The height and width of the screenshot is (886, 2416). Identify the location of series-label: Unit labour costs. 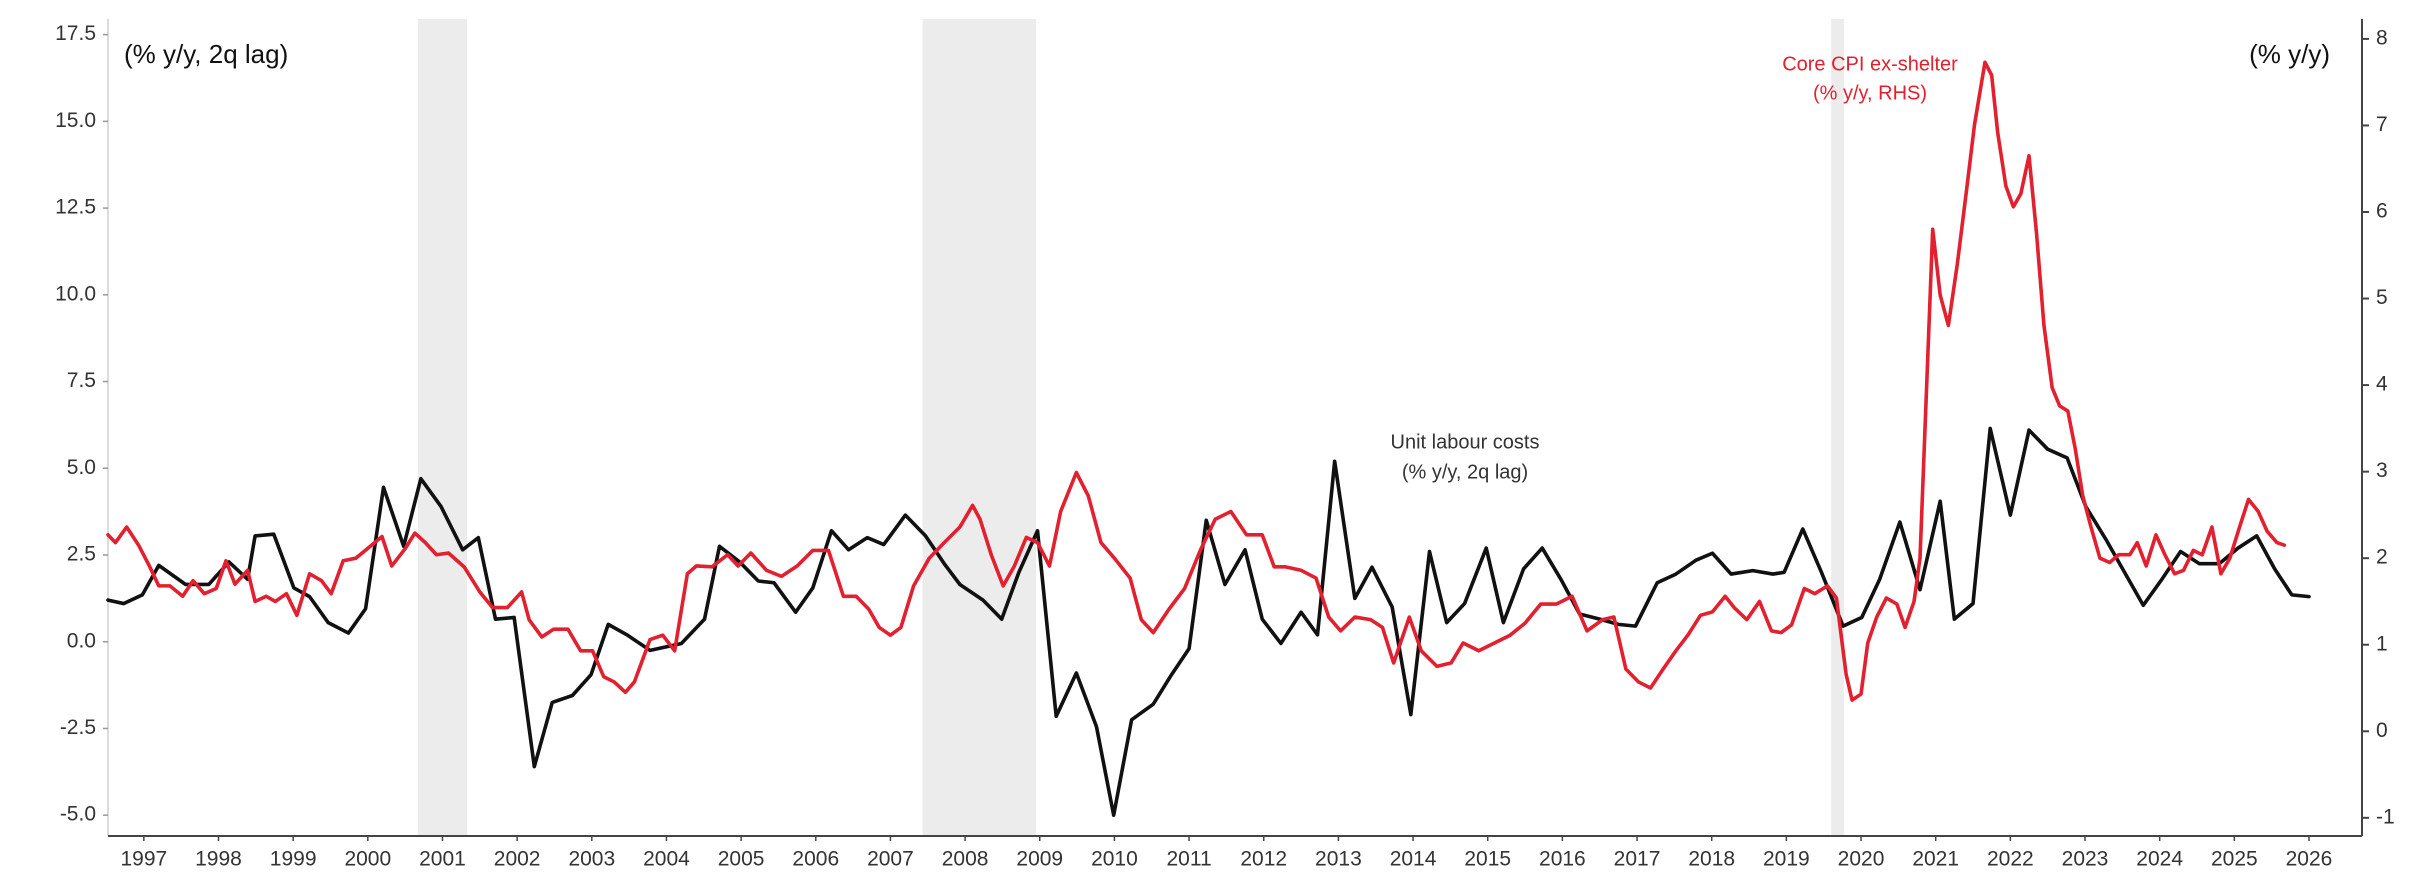
(1465, 442).